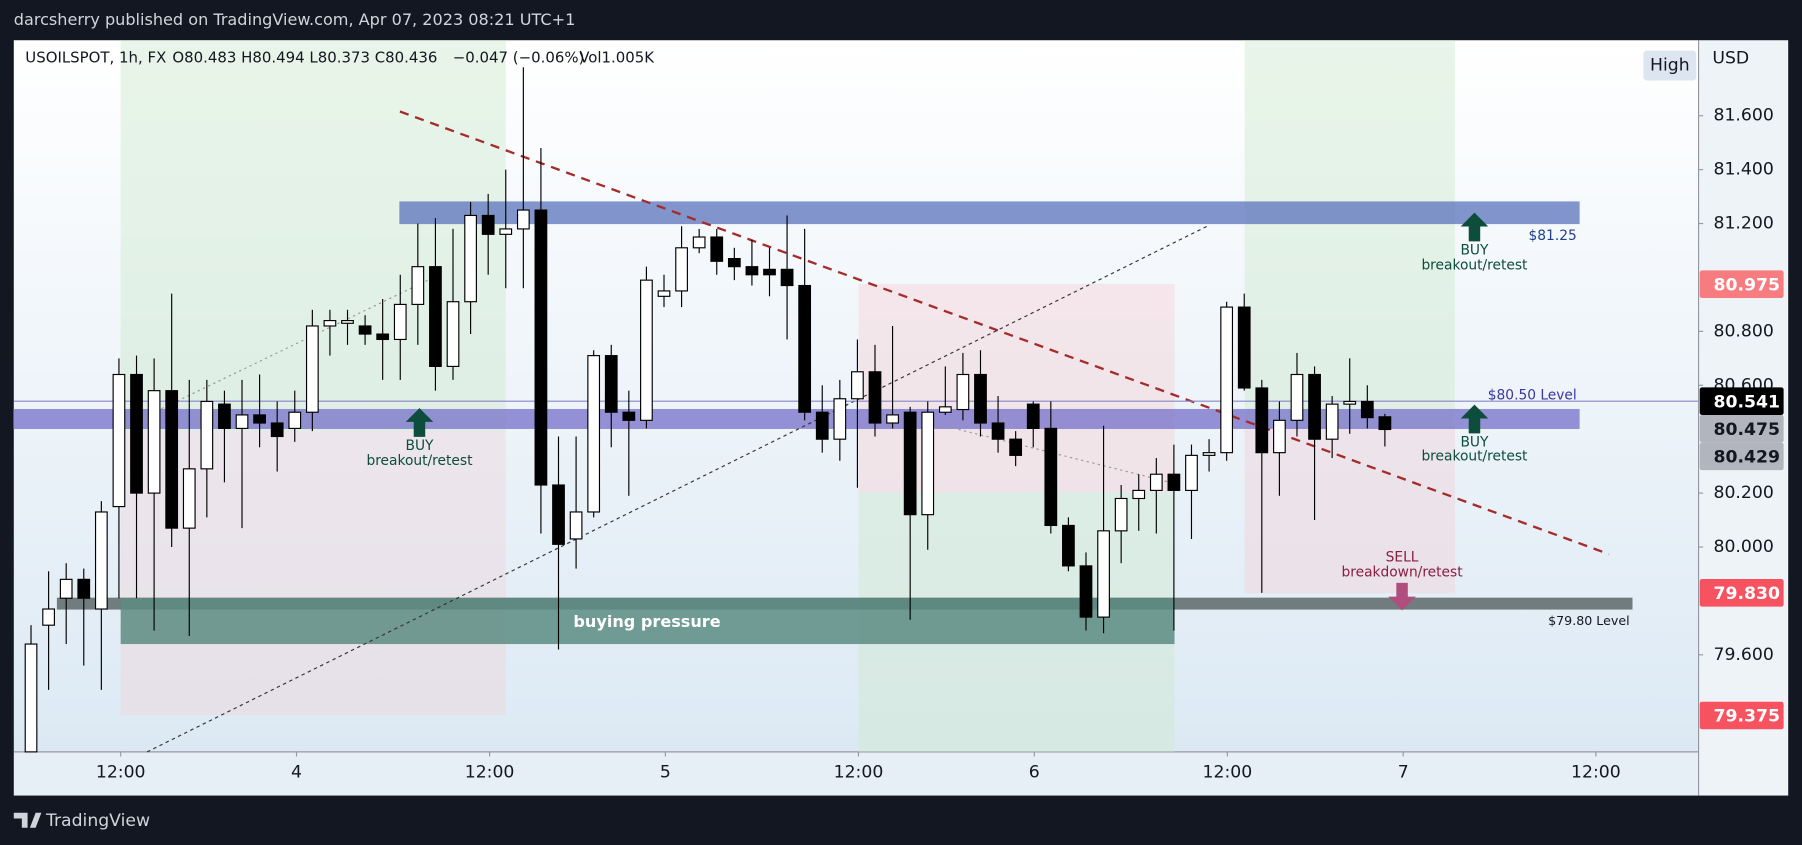 The width and height of the screenshot is (1802, 845). I want to click on symbol: USOILSPOT, 1h, FX, so click(95, 58).